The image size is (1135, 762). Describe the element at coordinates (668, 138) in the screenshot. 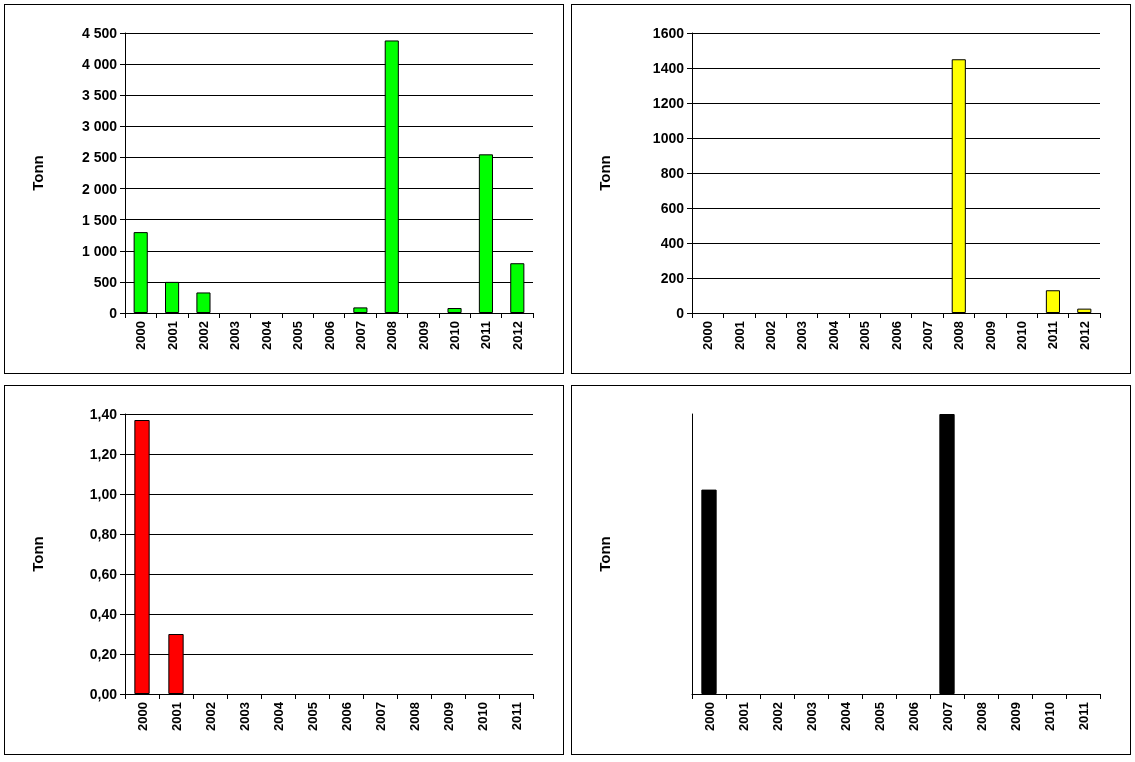

I see `y-tick-label: 1000` at that location.